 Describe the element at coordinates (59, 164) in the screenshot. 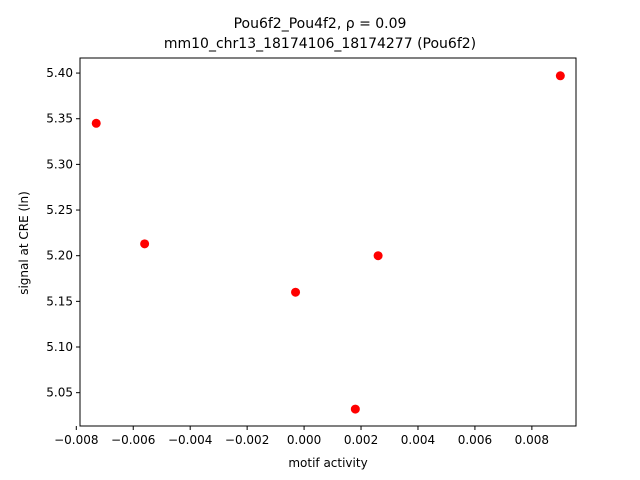

I see `y-tick-label: 5.30` at that location.